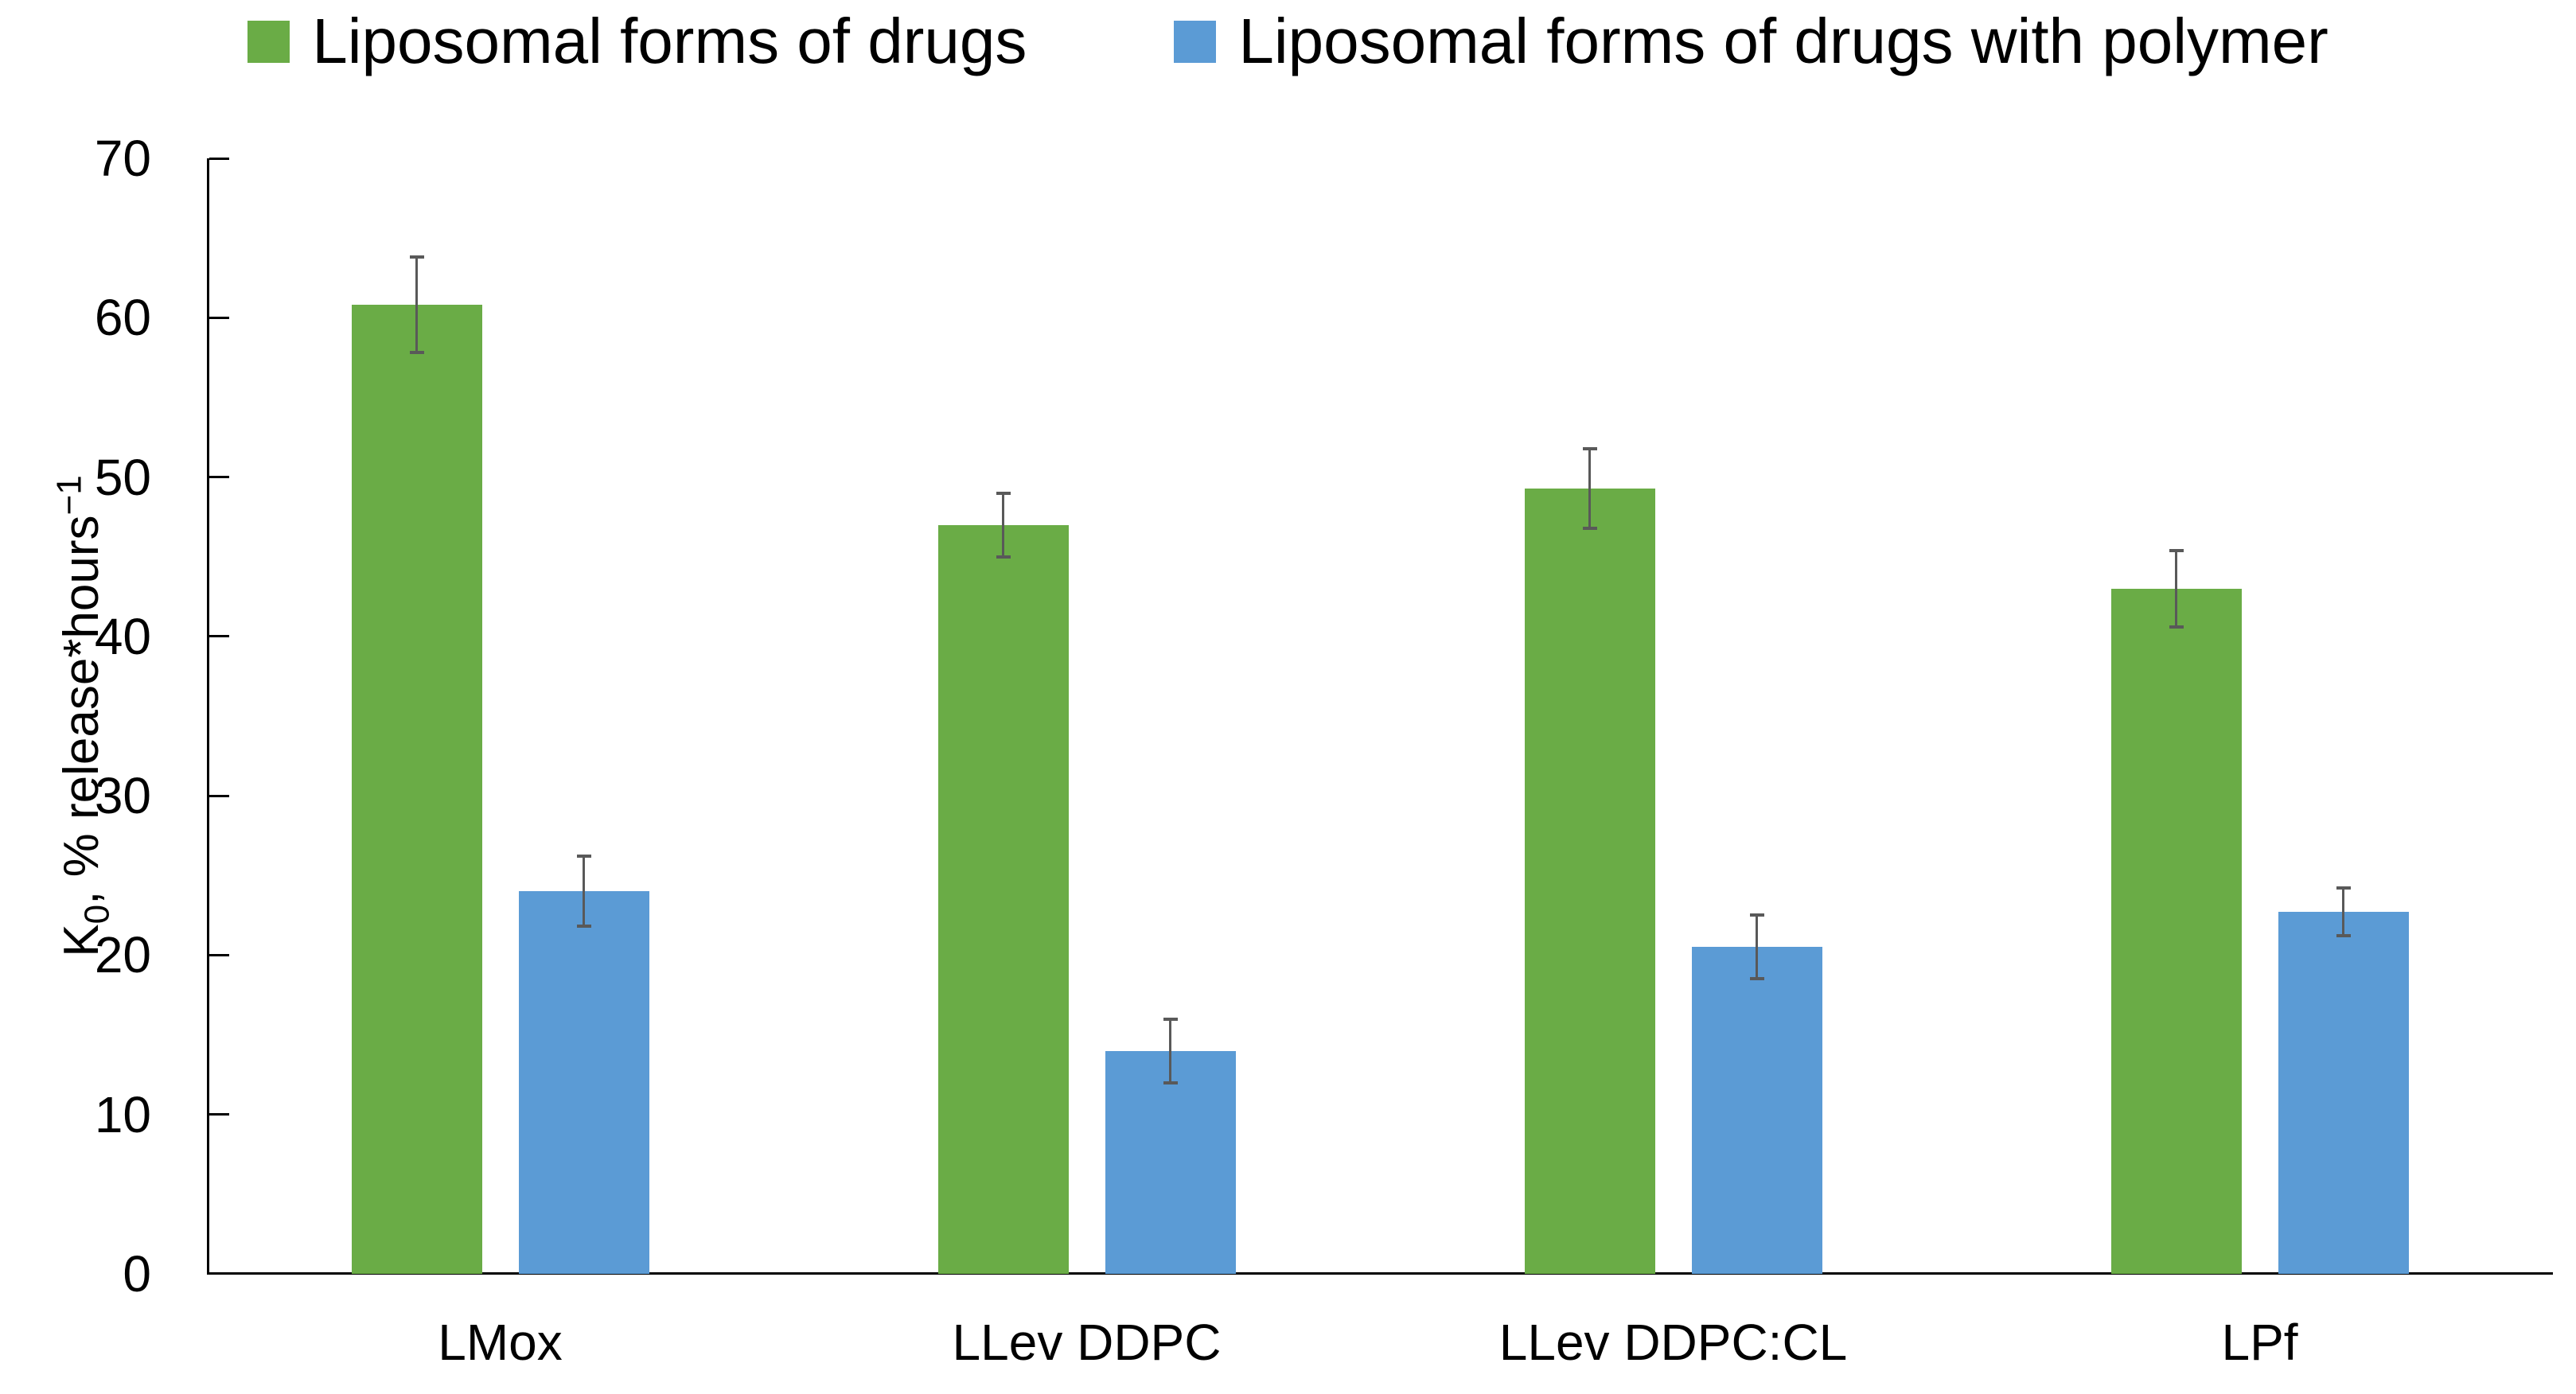 This screenshot has width=2576, height=1394. What do you see at coordinates (122, 477) in the screenshot?
I see `y-tick-label: 50` at bounding box center [122, 477].